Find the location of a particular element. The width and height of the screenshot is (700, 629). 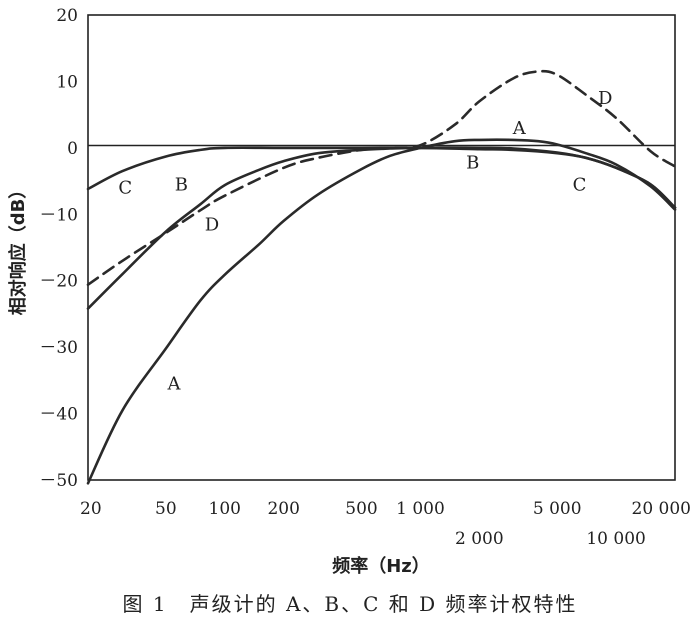

y-tick-label: 0 is located at coordinates (72, 149).